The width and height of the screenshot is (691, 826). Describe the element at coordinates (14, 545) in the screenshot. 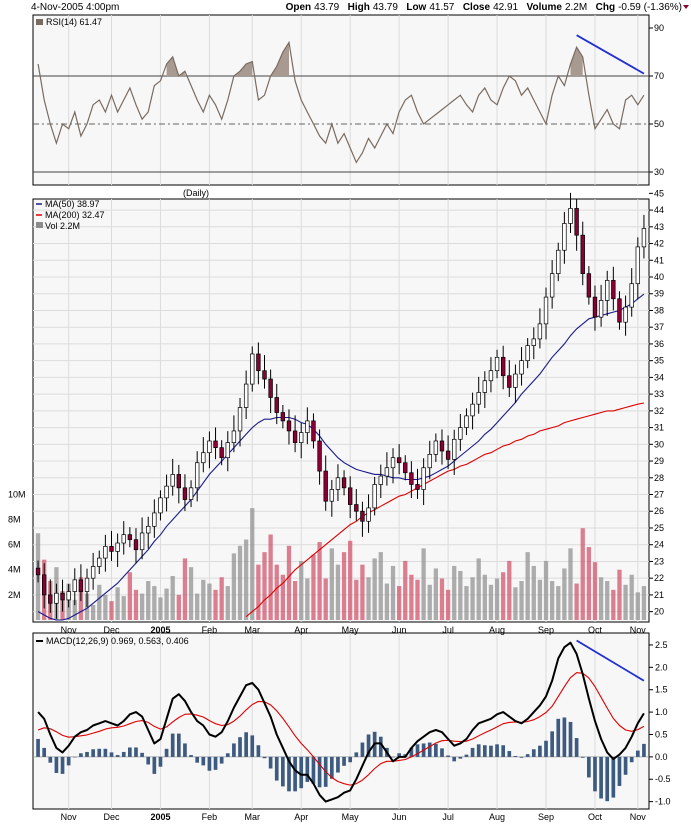

I see `volume-ytick-label: 6M` at that location.